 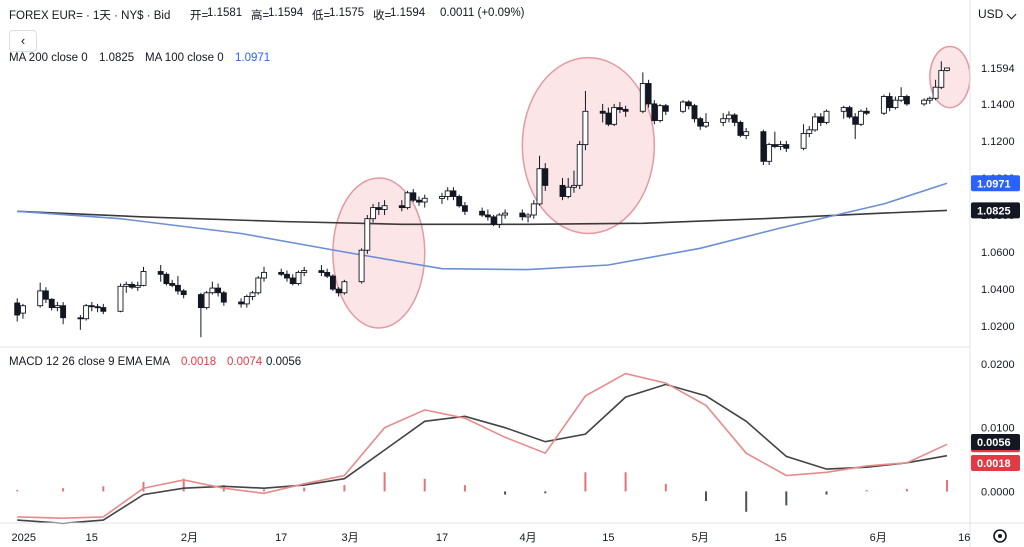 I want to click on time-tick-label: 2月, so click(x=189, y=538).